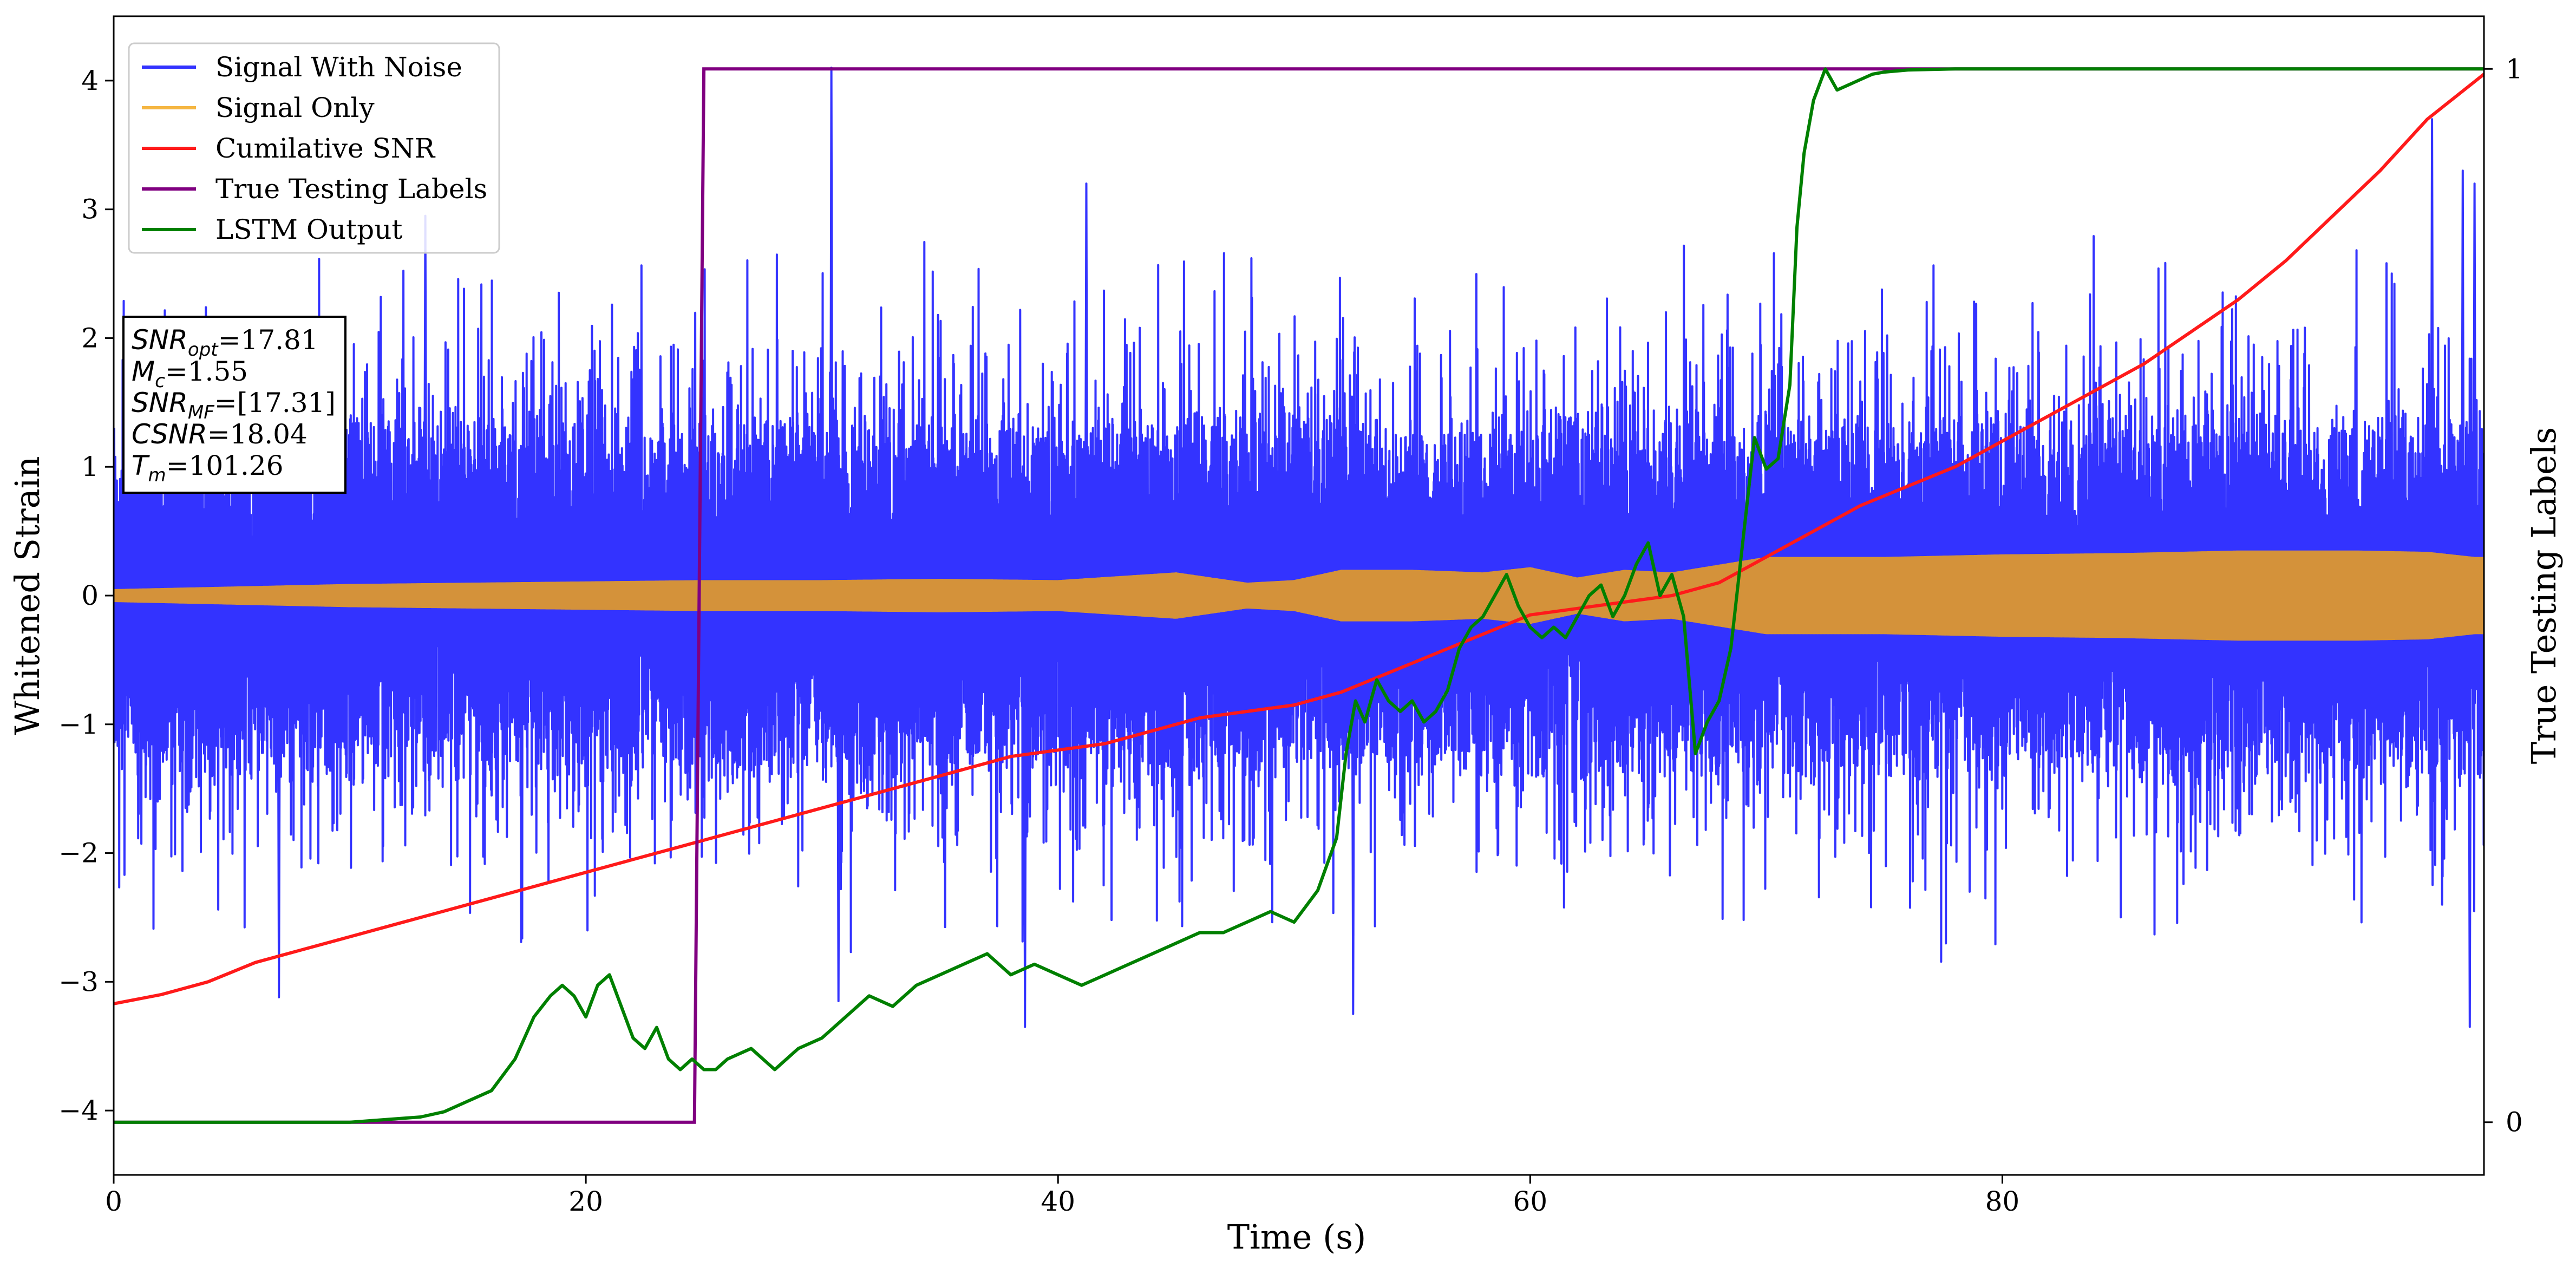 This screenshot has width=2576, height=1274. I want to click on x-axis-ticks: 0 20 40 60 80, so click(1062, 1196).